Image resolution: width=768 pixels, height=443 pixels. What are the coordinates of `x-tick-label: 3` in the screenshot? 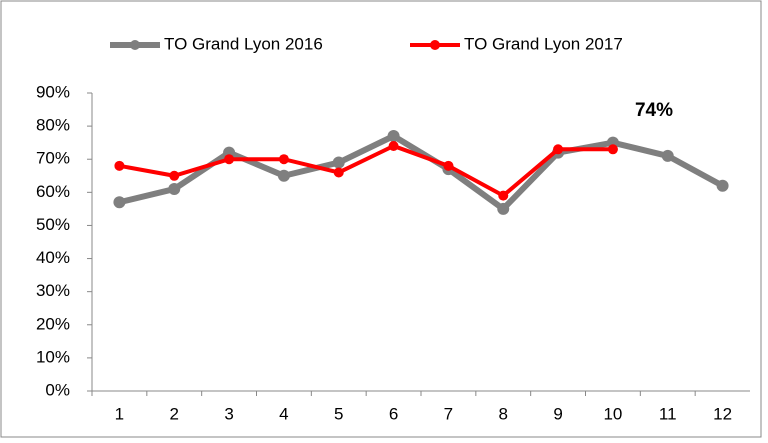 It's located at (228, 413).